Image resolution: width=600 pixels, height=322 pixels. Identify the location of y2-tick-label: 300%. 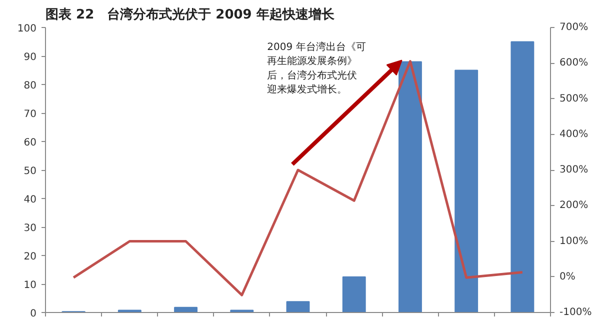
(574, 170).